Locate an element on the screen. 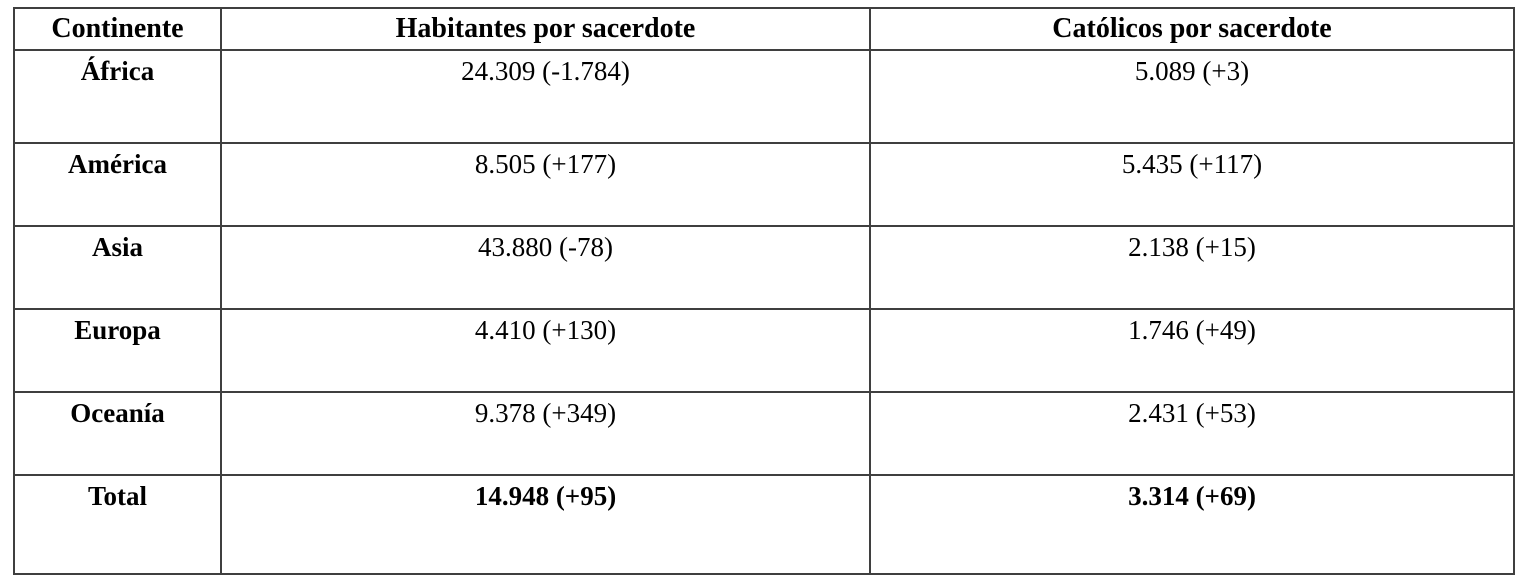 The width and height of the screenshot is (1521, 576). table-row-america: América 8.505 (+177) 5.435 (+117) is located at coordinates (764, 184).